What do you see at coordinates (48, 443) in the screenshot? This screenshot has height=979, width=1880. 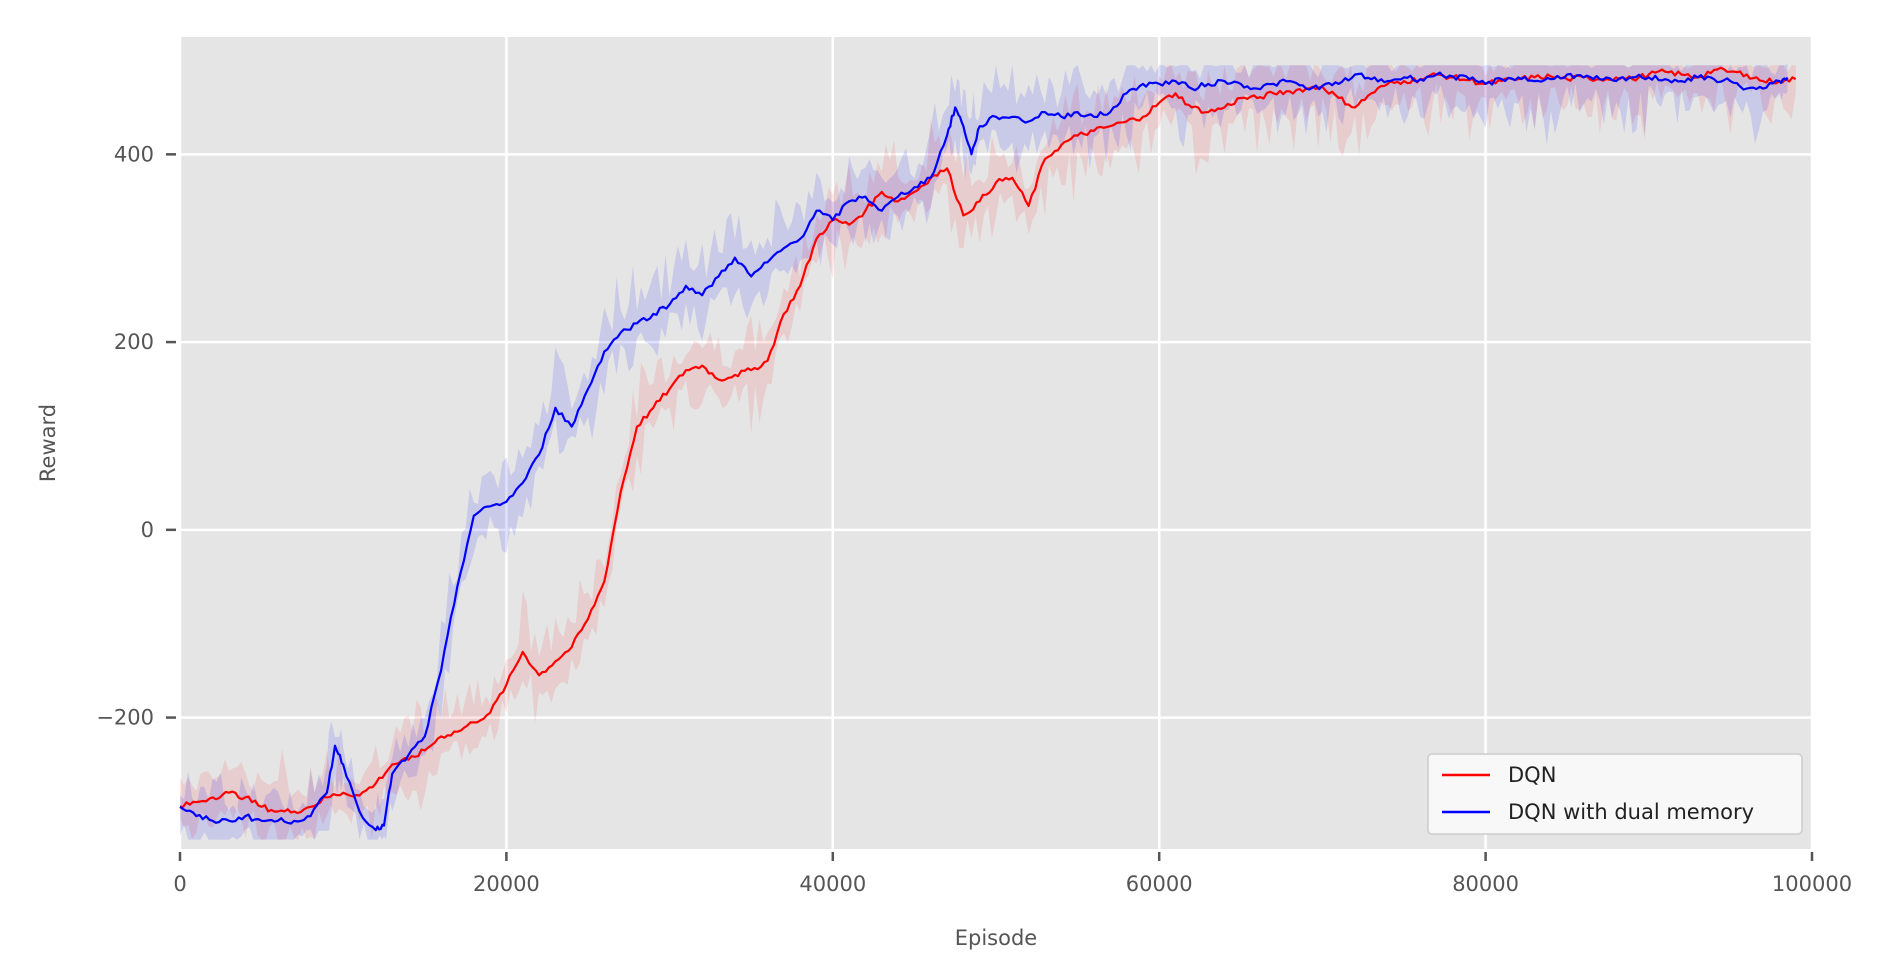 I see `y-axis-title: Reward` at bounding box center [48, 443].